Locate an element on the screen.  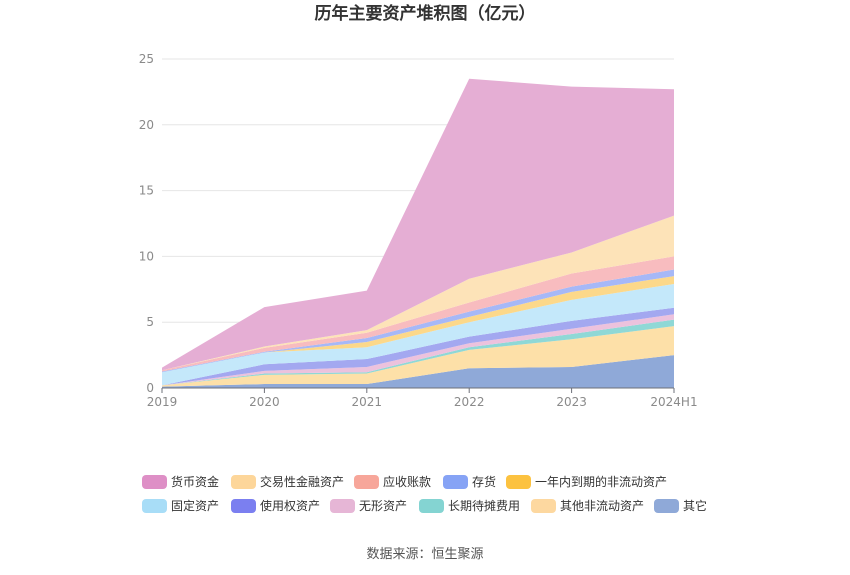
y-tick-label: 0 is located at coordinates (150, 388).